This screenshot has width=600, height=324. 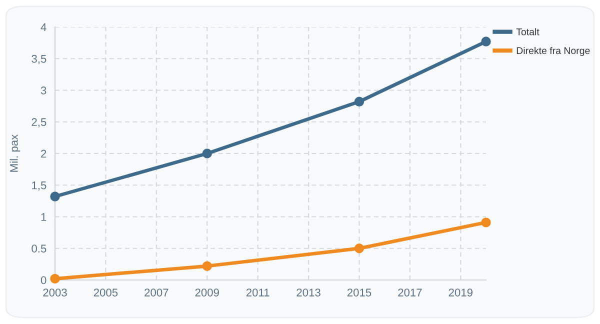 What do you see at coordinates (258, 292) in the screenshot?
I see `x-tick-label: 2011` at bounding box center [258, 292].